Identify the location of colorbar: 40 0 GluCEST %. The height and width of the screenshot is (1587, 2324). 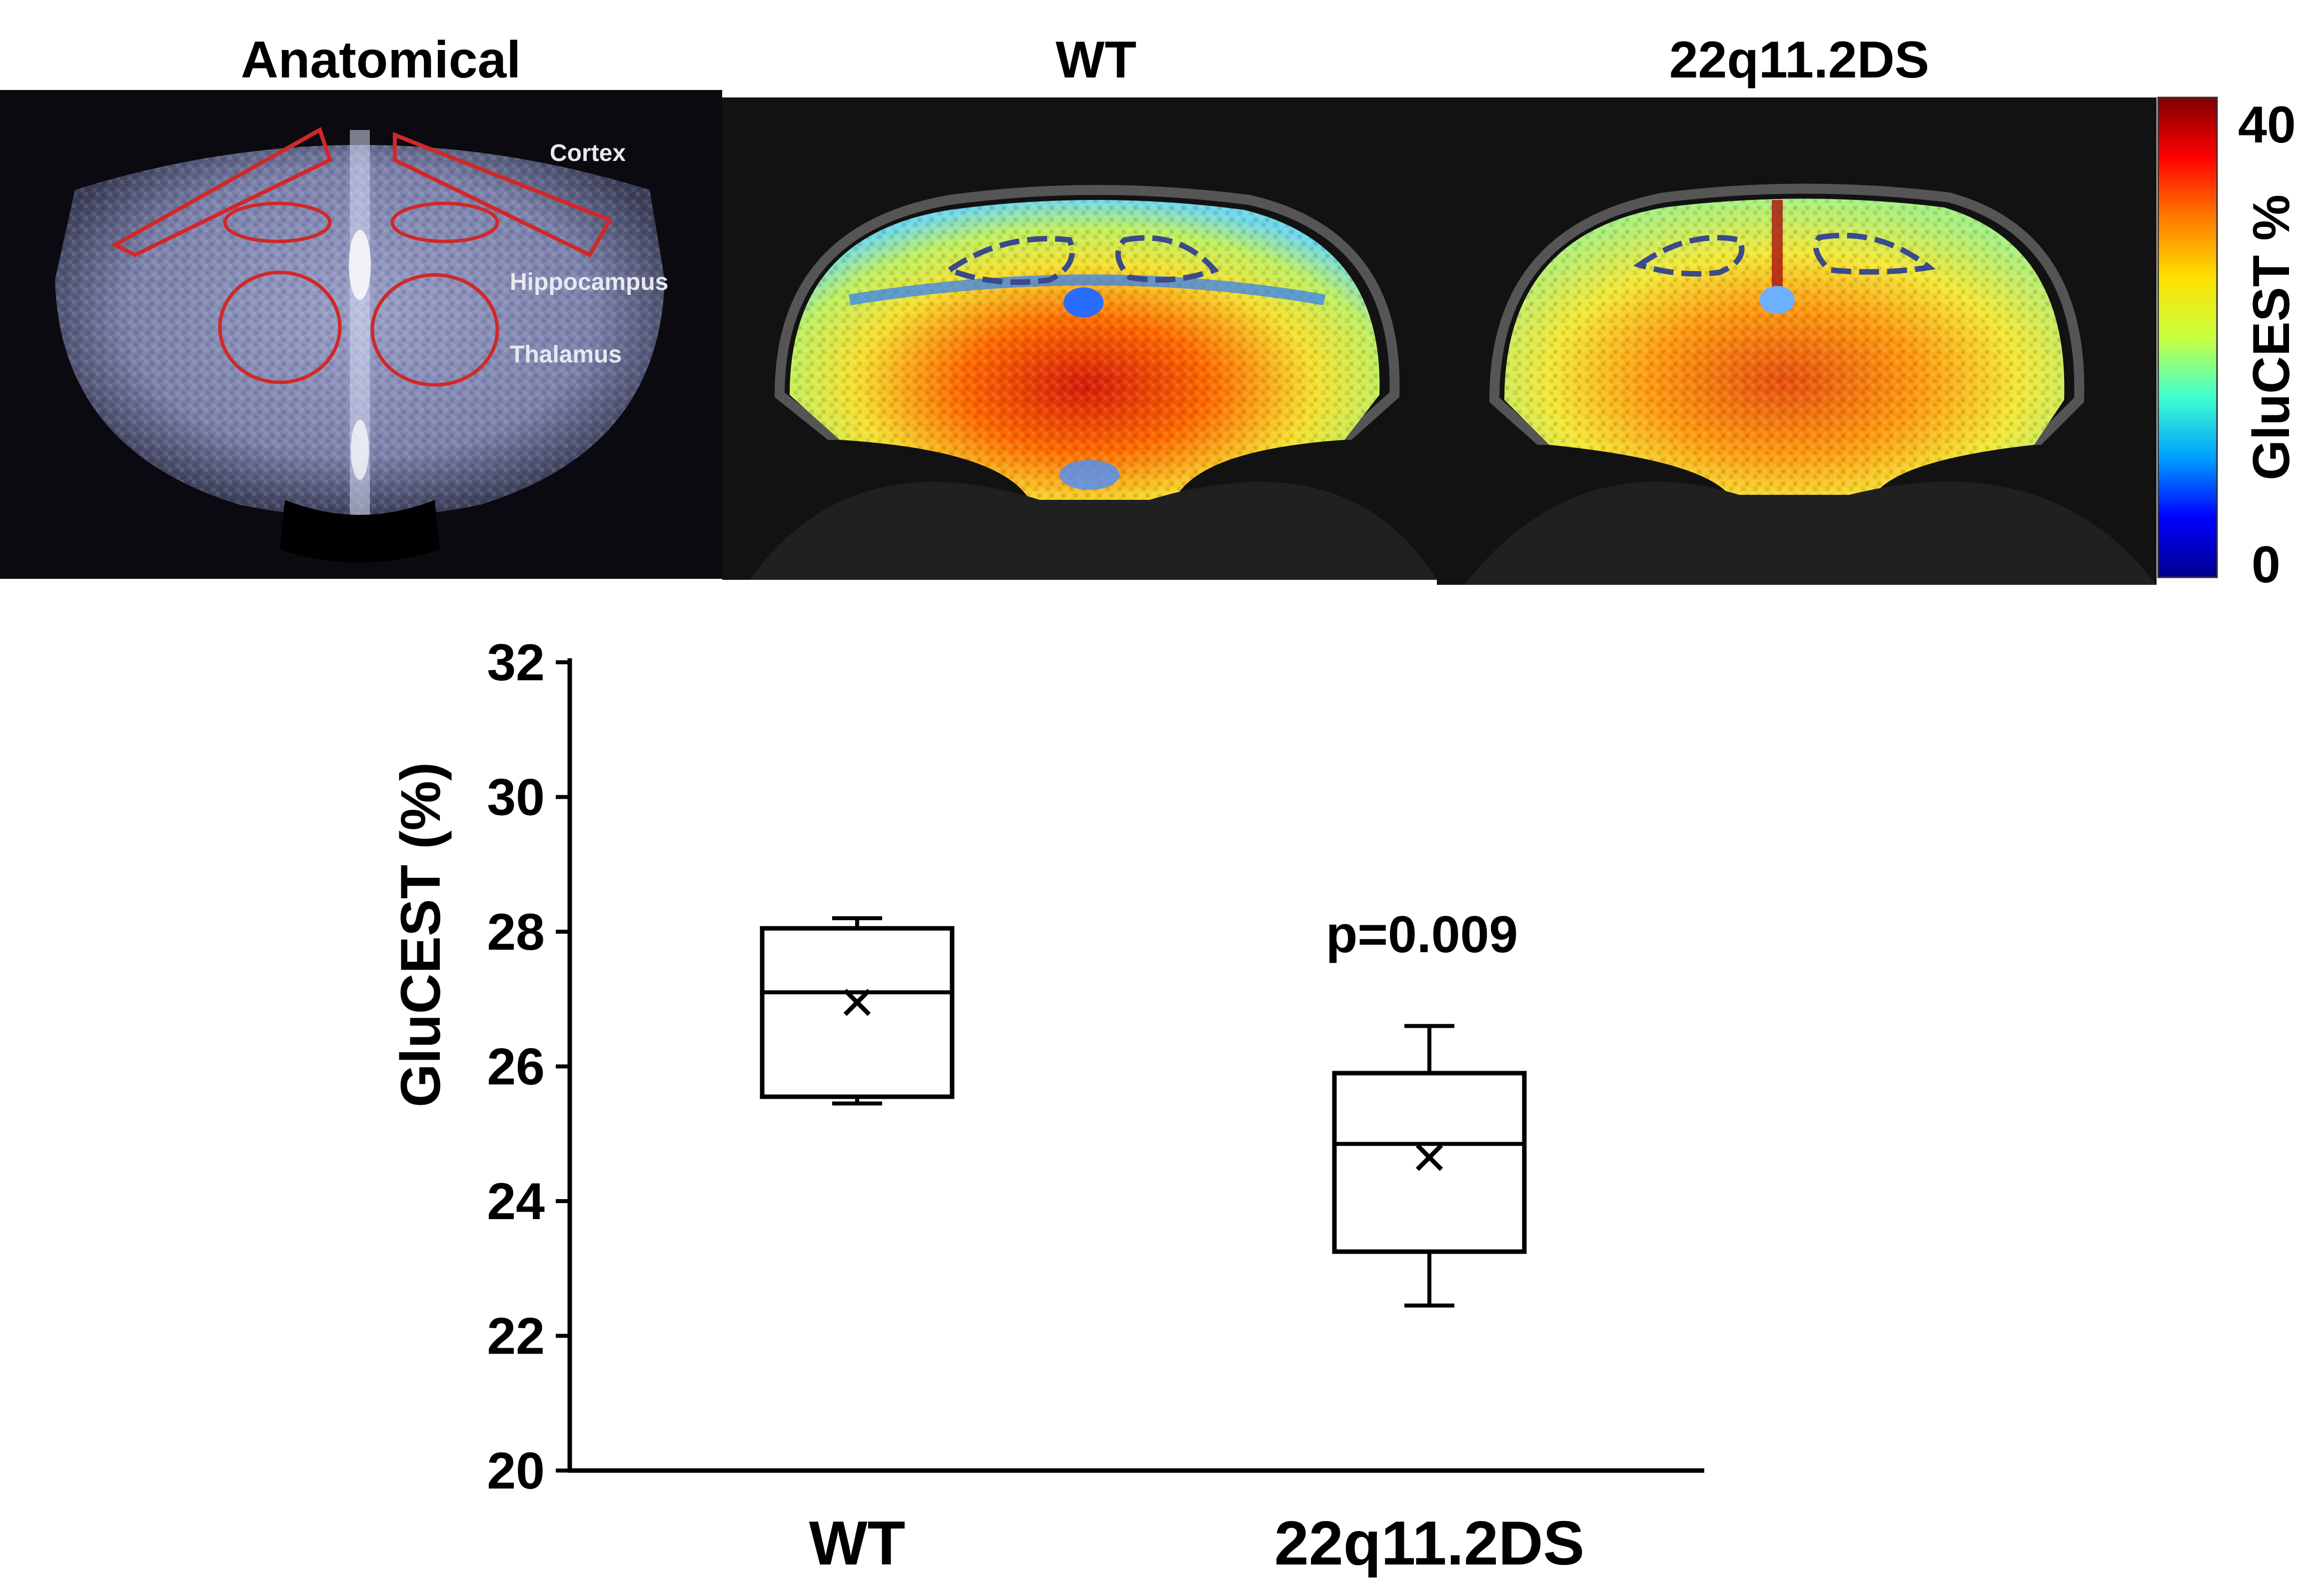
(2229, 345).